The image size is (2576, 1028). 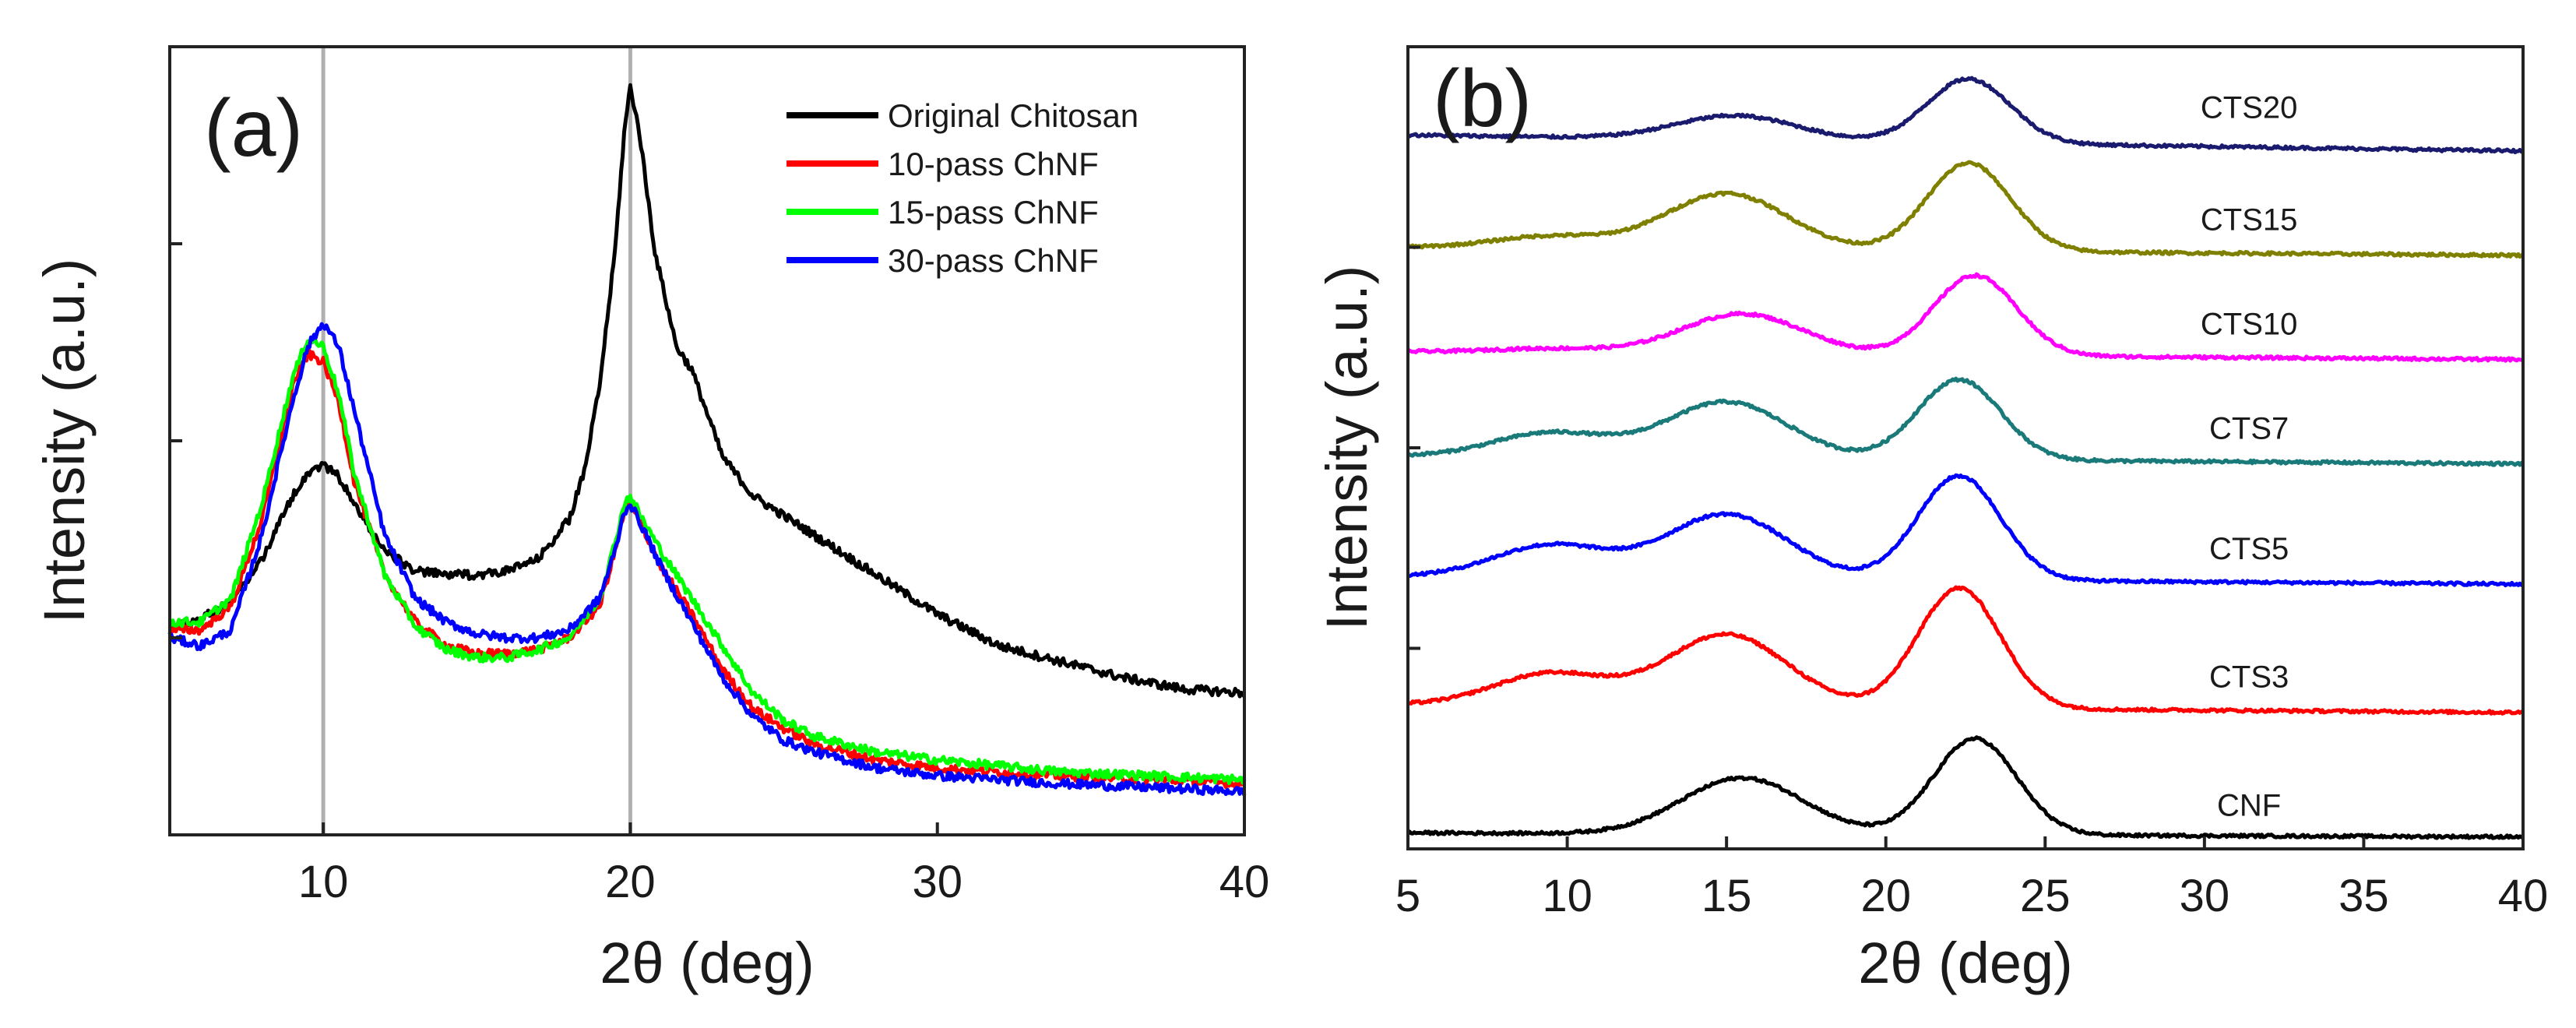 I want to click on x-tick-label: 5, so click(x=1407, y=896).